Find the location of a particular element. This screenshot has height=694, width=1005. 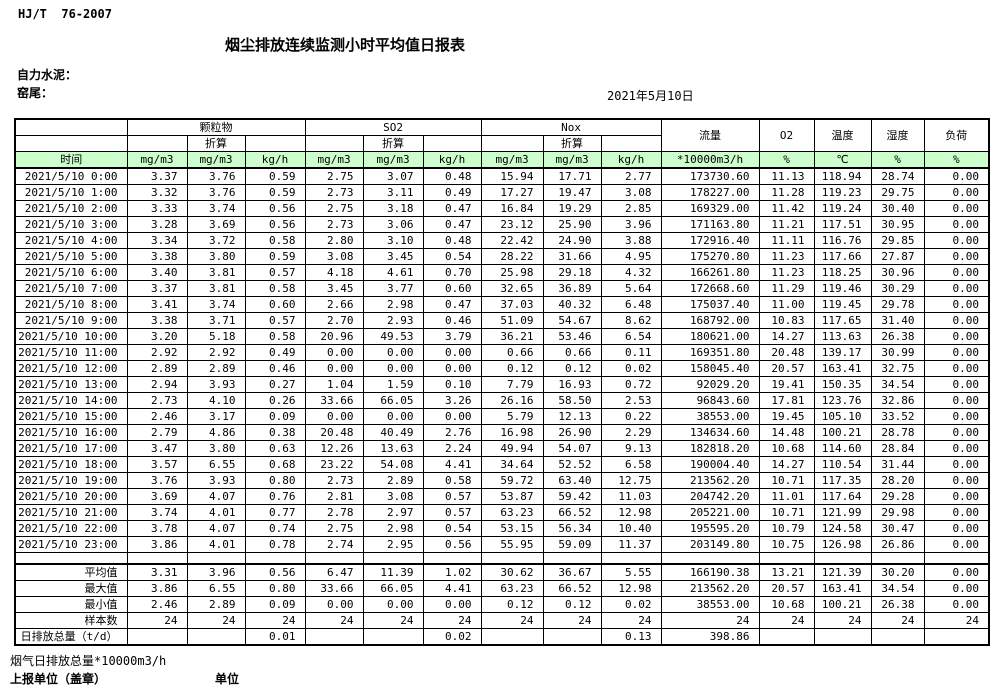

value-cell: 12.13 is located at coordinates (572, 416).